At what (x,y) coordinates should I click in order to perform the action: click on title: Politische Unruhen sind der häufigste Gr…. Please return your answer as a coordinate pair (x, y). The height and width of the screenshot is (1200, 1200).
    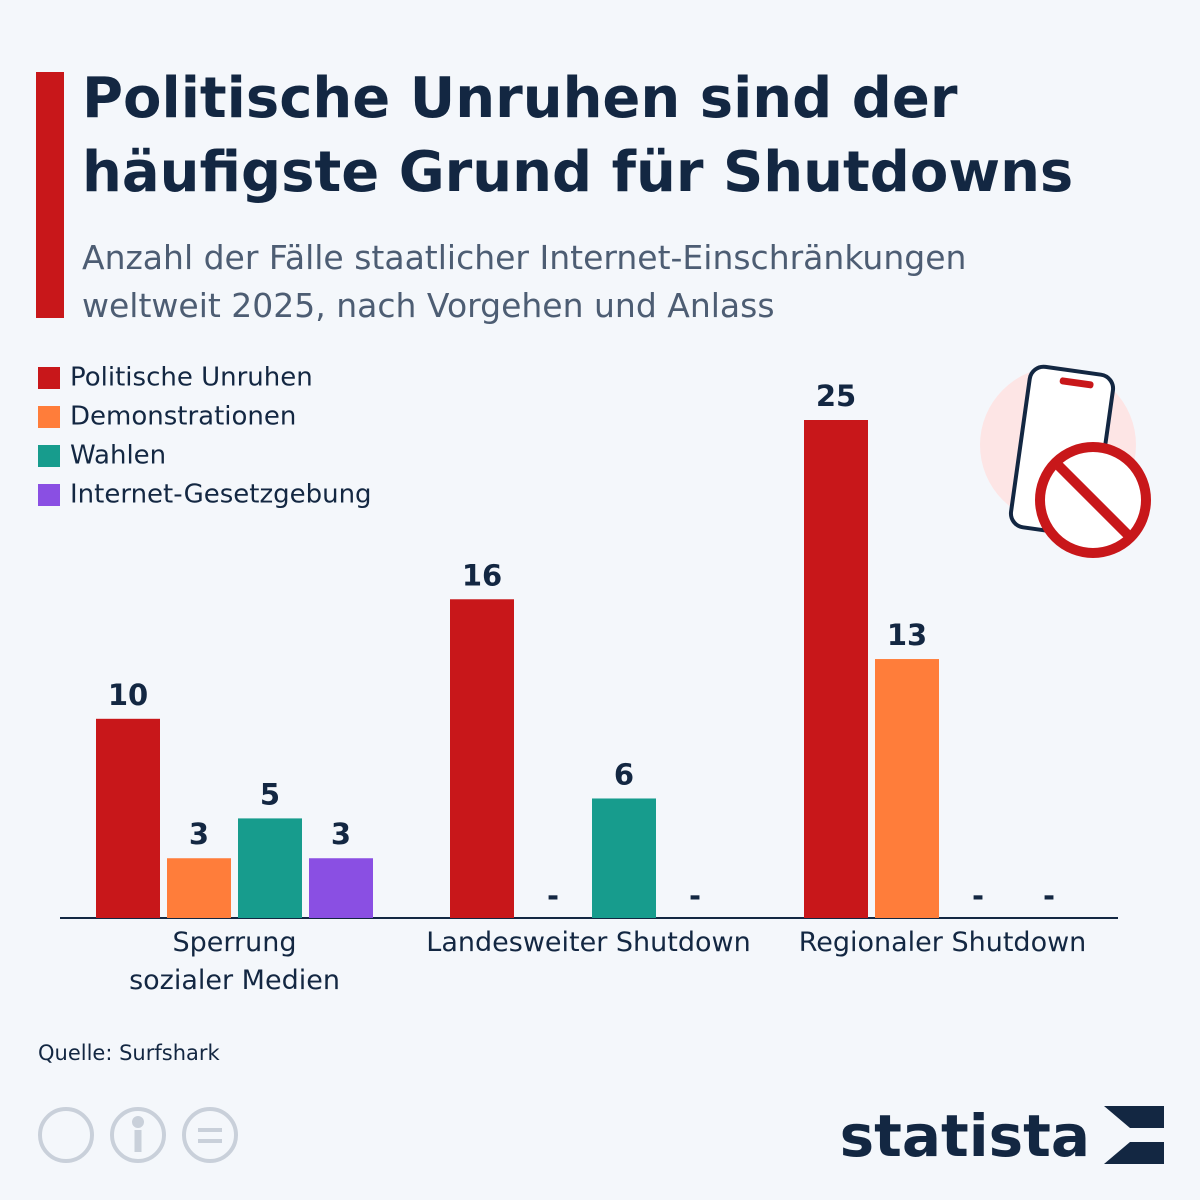
    Looking at the image, I should click on (578, 135).